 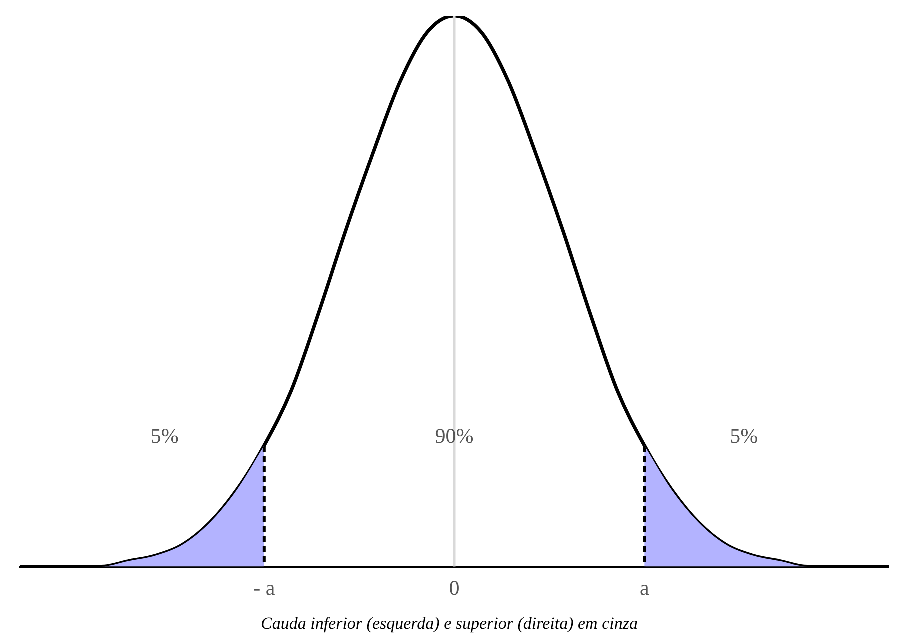 What do you see at coordinates (265, 588) in the screenshot?
I see `x-tick-label: - a` at bounding box center [265, 588].